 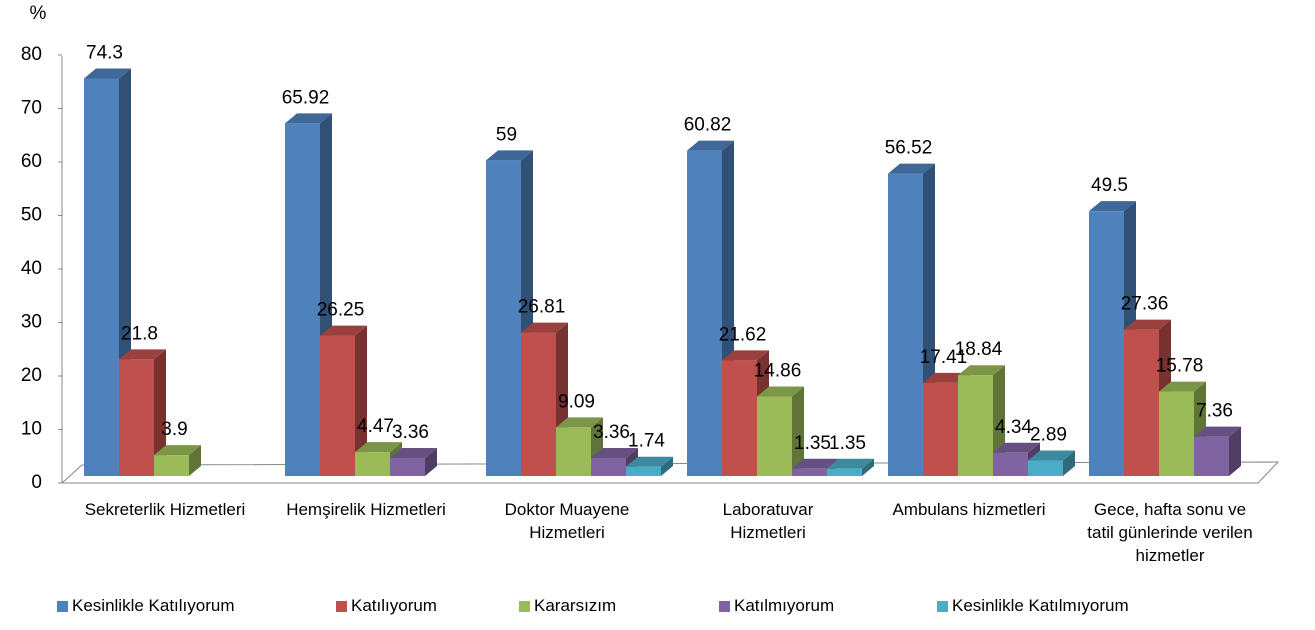 What do you see at coordinates (784, 605) in the screenshot?
I see `legend-label: Katılmıyorum` at bounding box center [784, 605].